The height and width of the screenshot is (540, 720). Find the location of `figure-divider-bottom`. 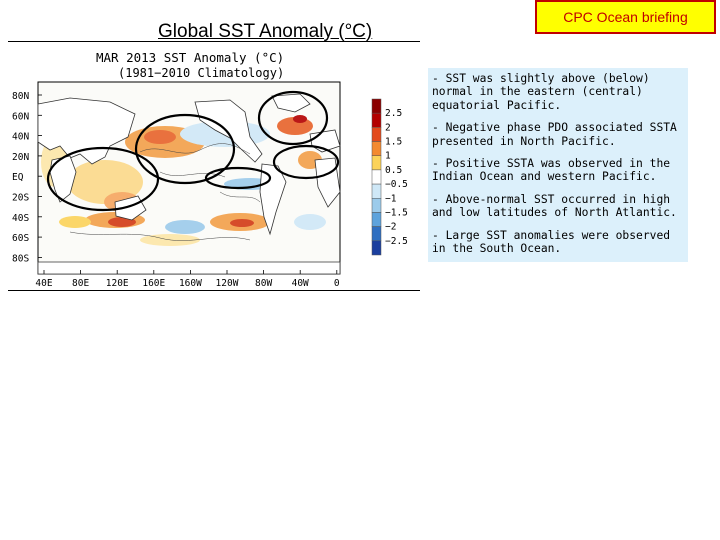

figure-divider-bottom is located at coordinates (214, 290).